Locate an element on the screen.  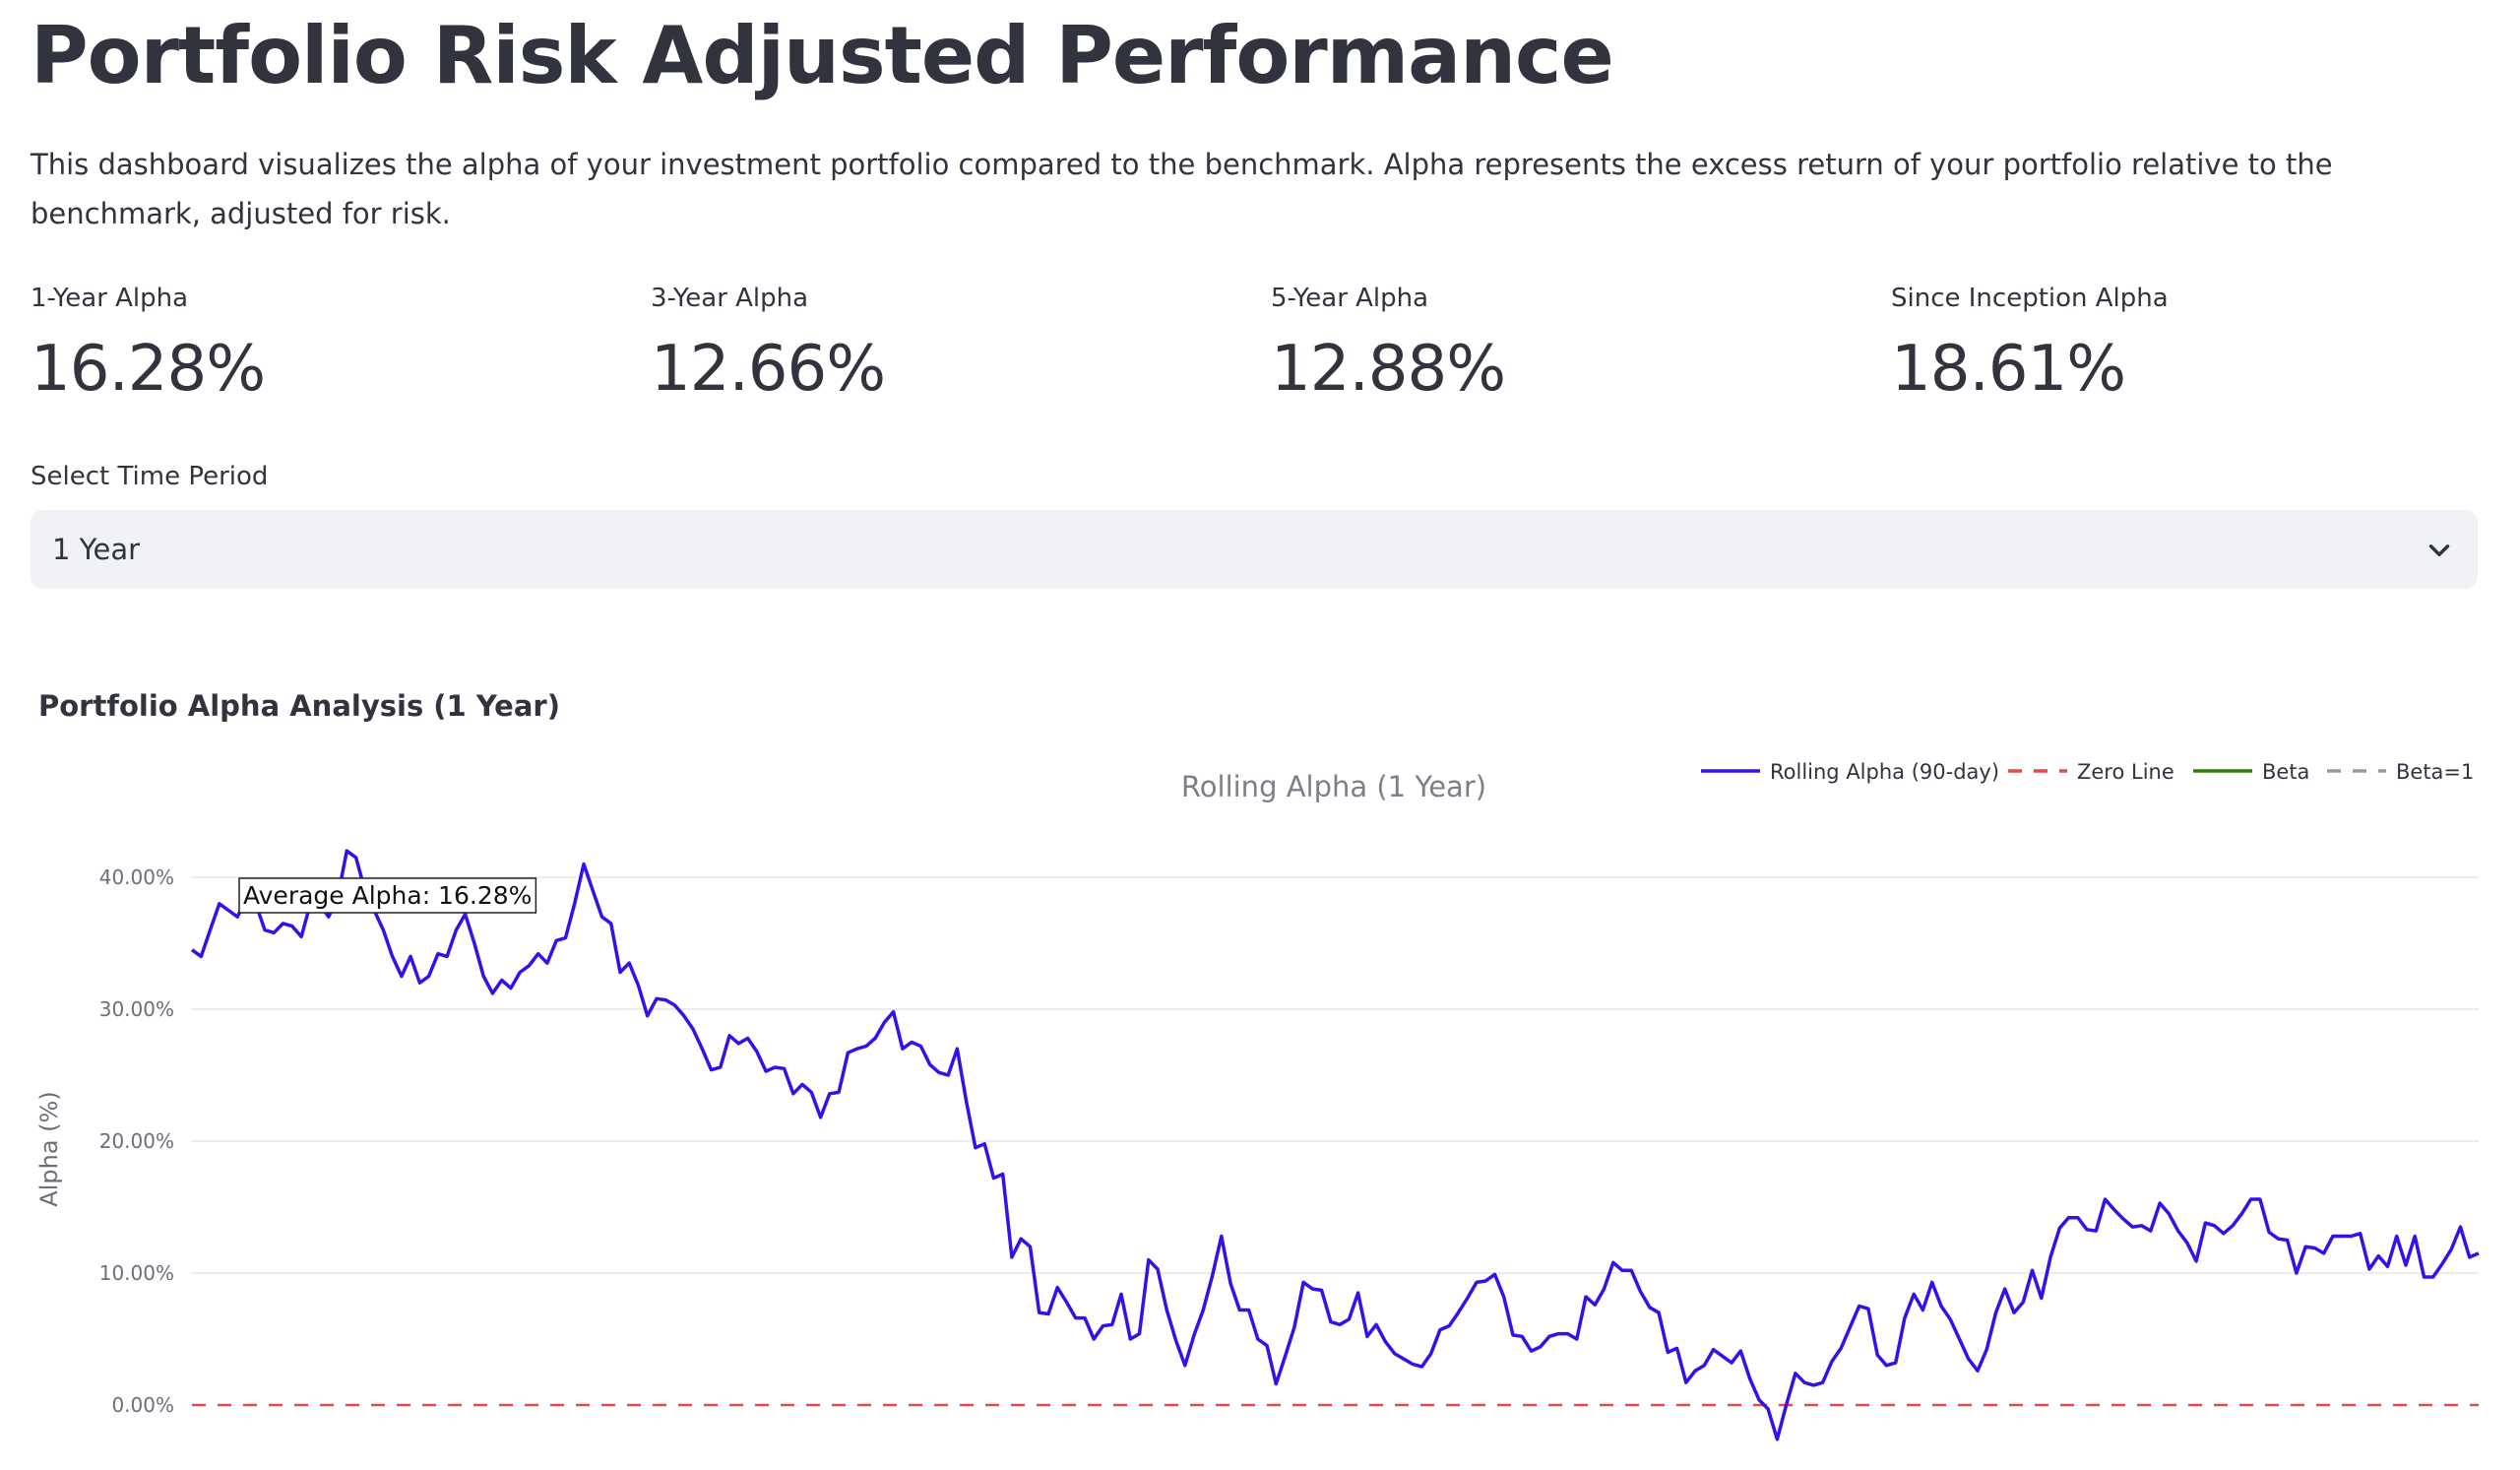
metric-value: 12.88% is located at coordinates (1388, 369).